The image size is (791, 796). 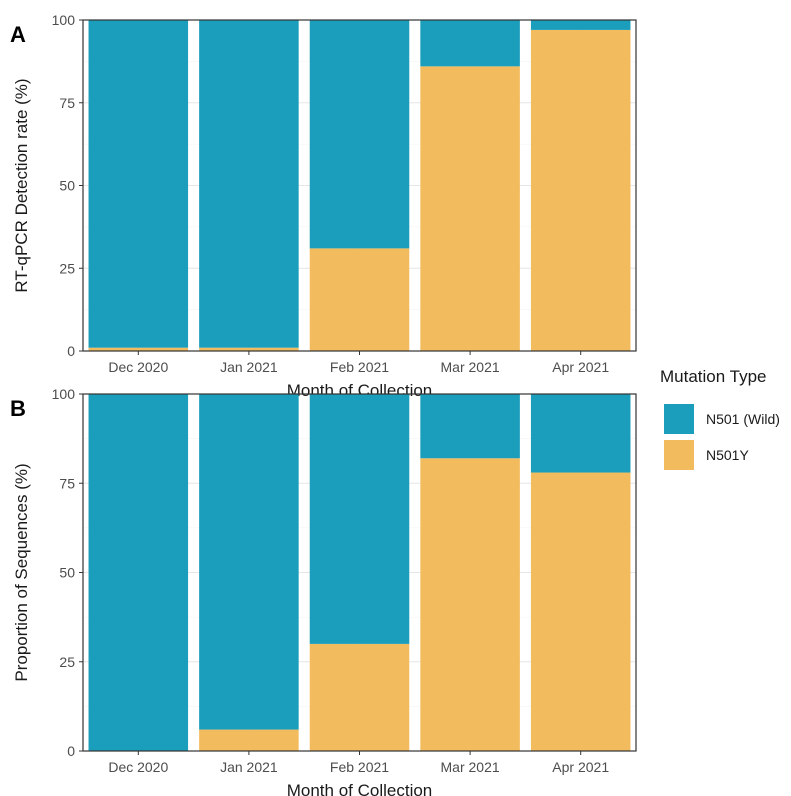 I want to click on legend-key-n501-wild, so click(x=679, y=419).